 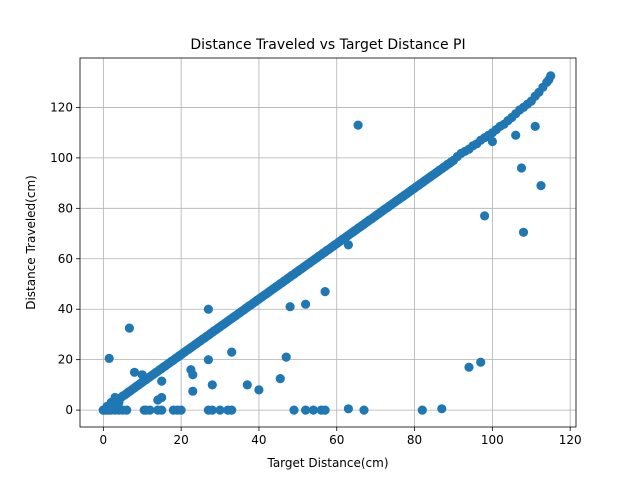 I want to click on x-tick-label: 60, so click(x=336, y=440).